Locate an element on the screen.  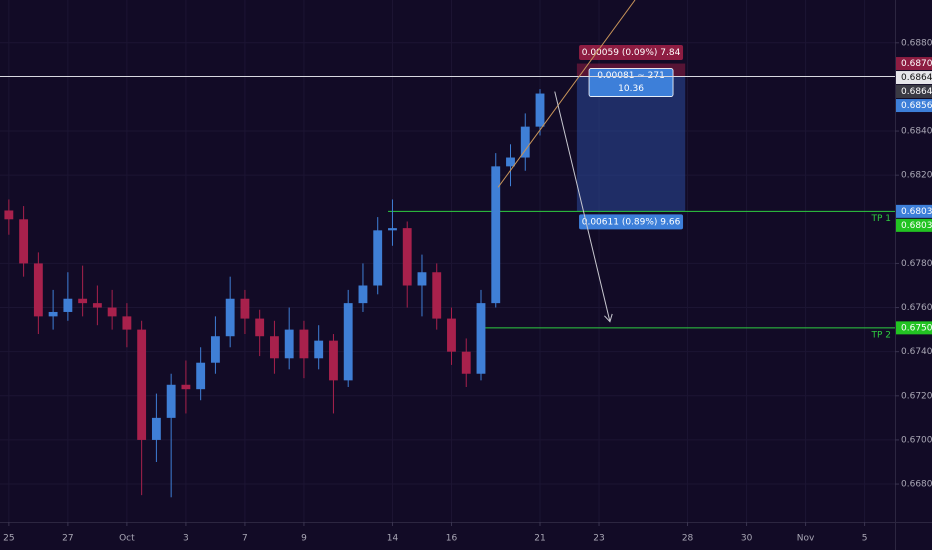
level-name: TP 2 is located at coordinates (880, 335).